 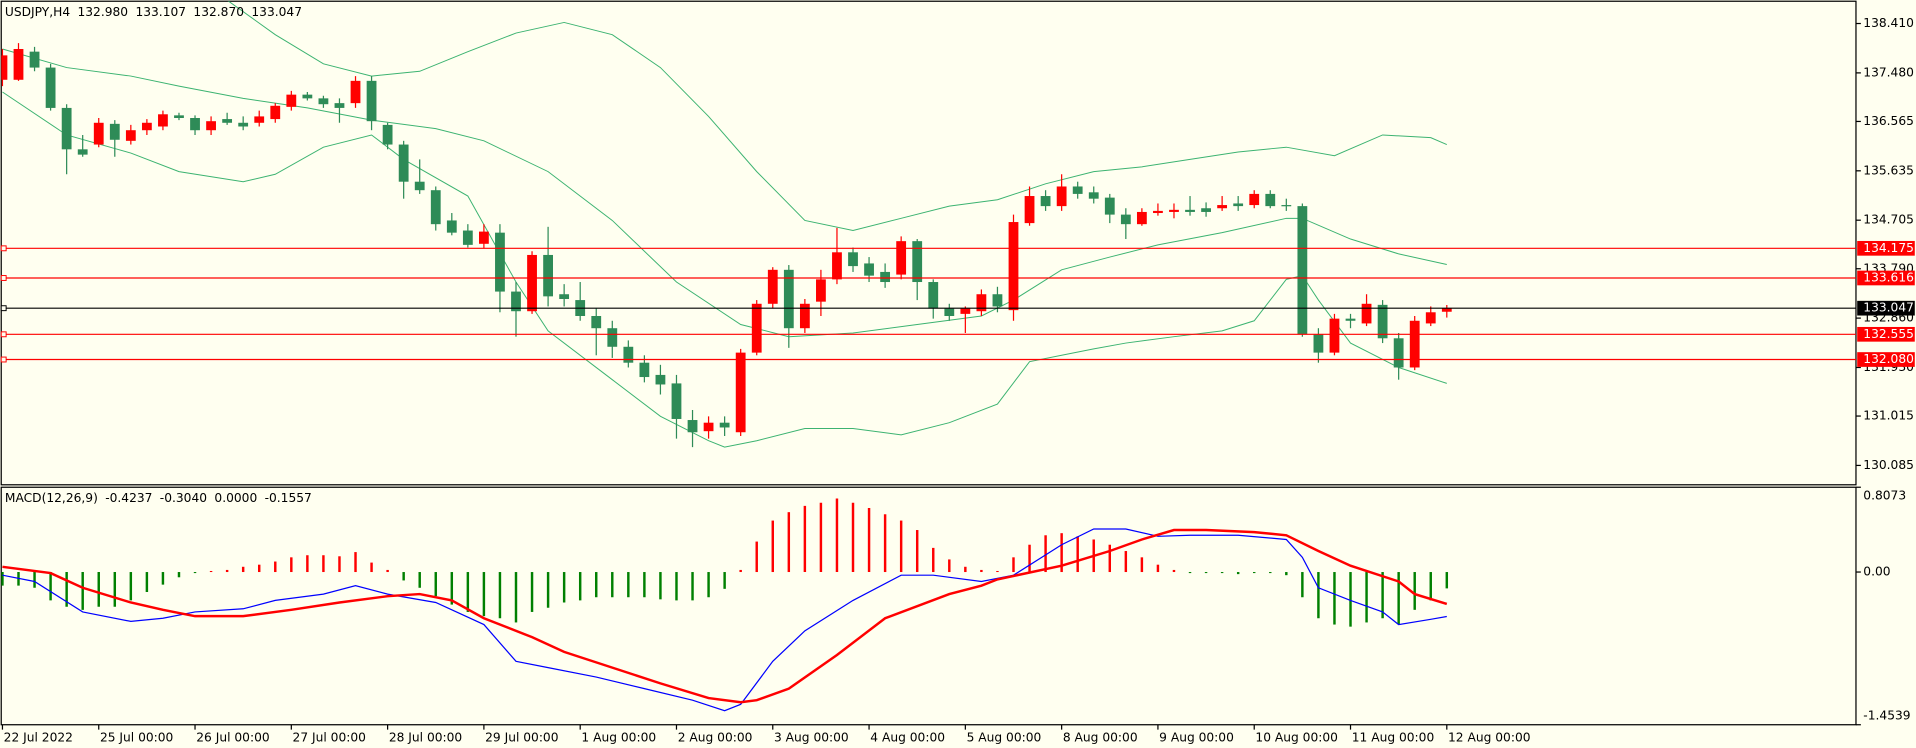 I want to click on header-value: 133.107, so click(x=160, y=12).